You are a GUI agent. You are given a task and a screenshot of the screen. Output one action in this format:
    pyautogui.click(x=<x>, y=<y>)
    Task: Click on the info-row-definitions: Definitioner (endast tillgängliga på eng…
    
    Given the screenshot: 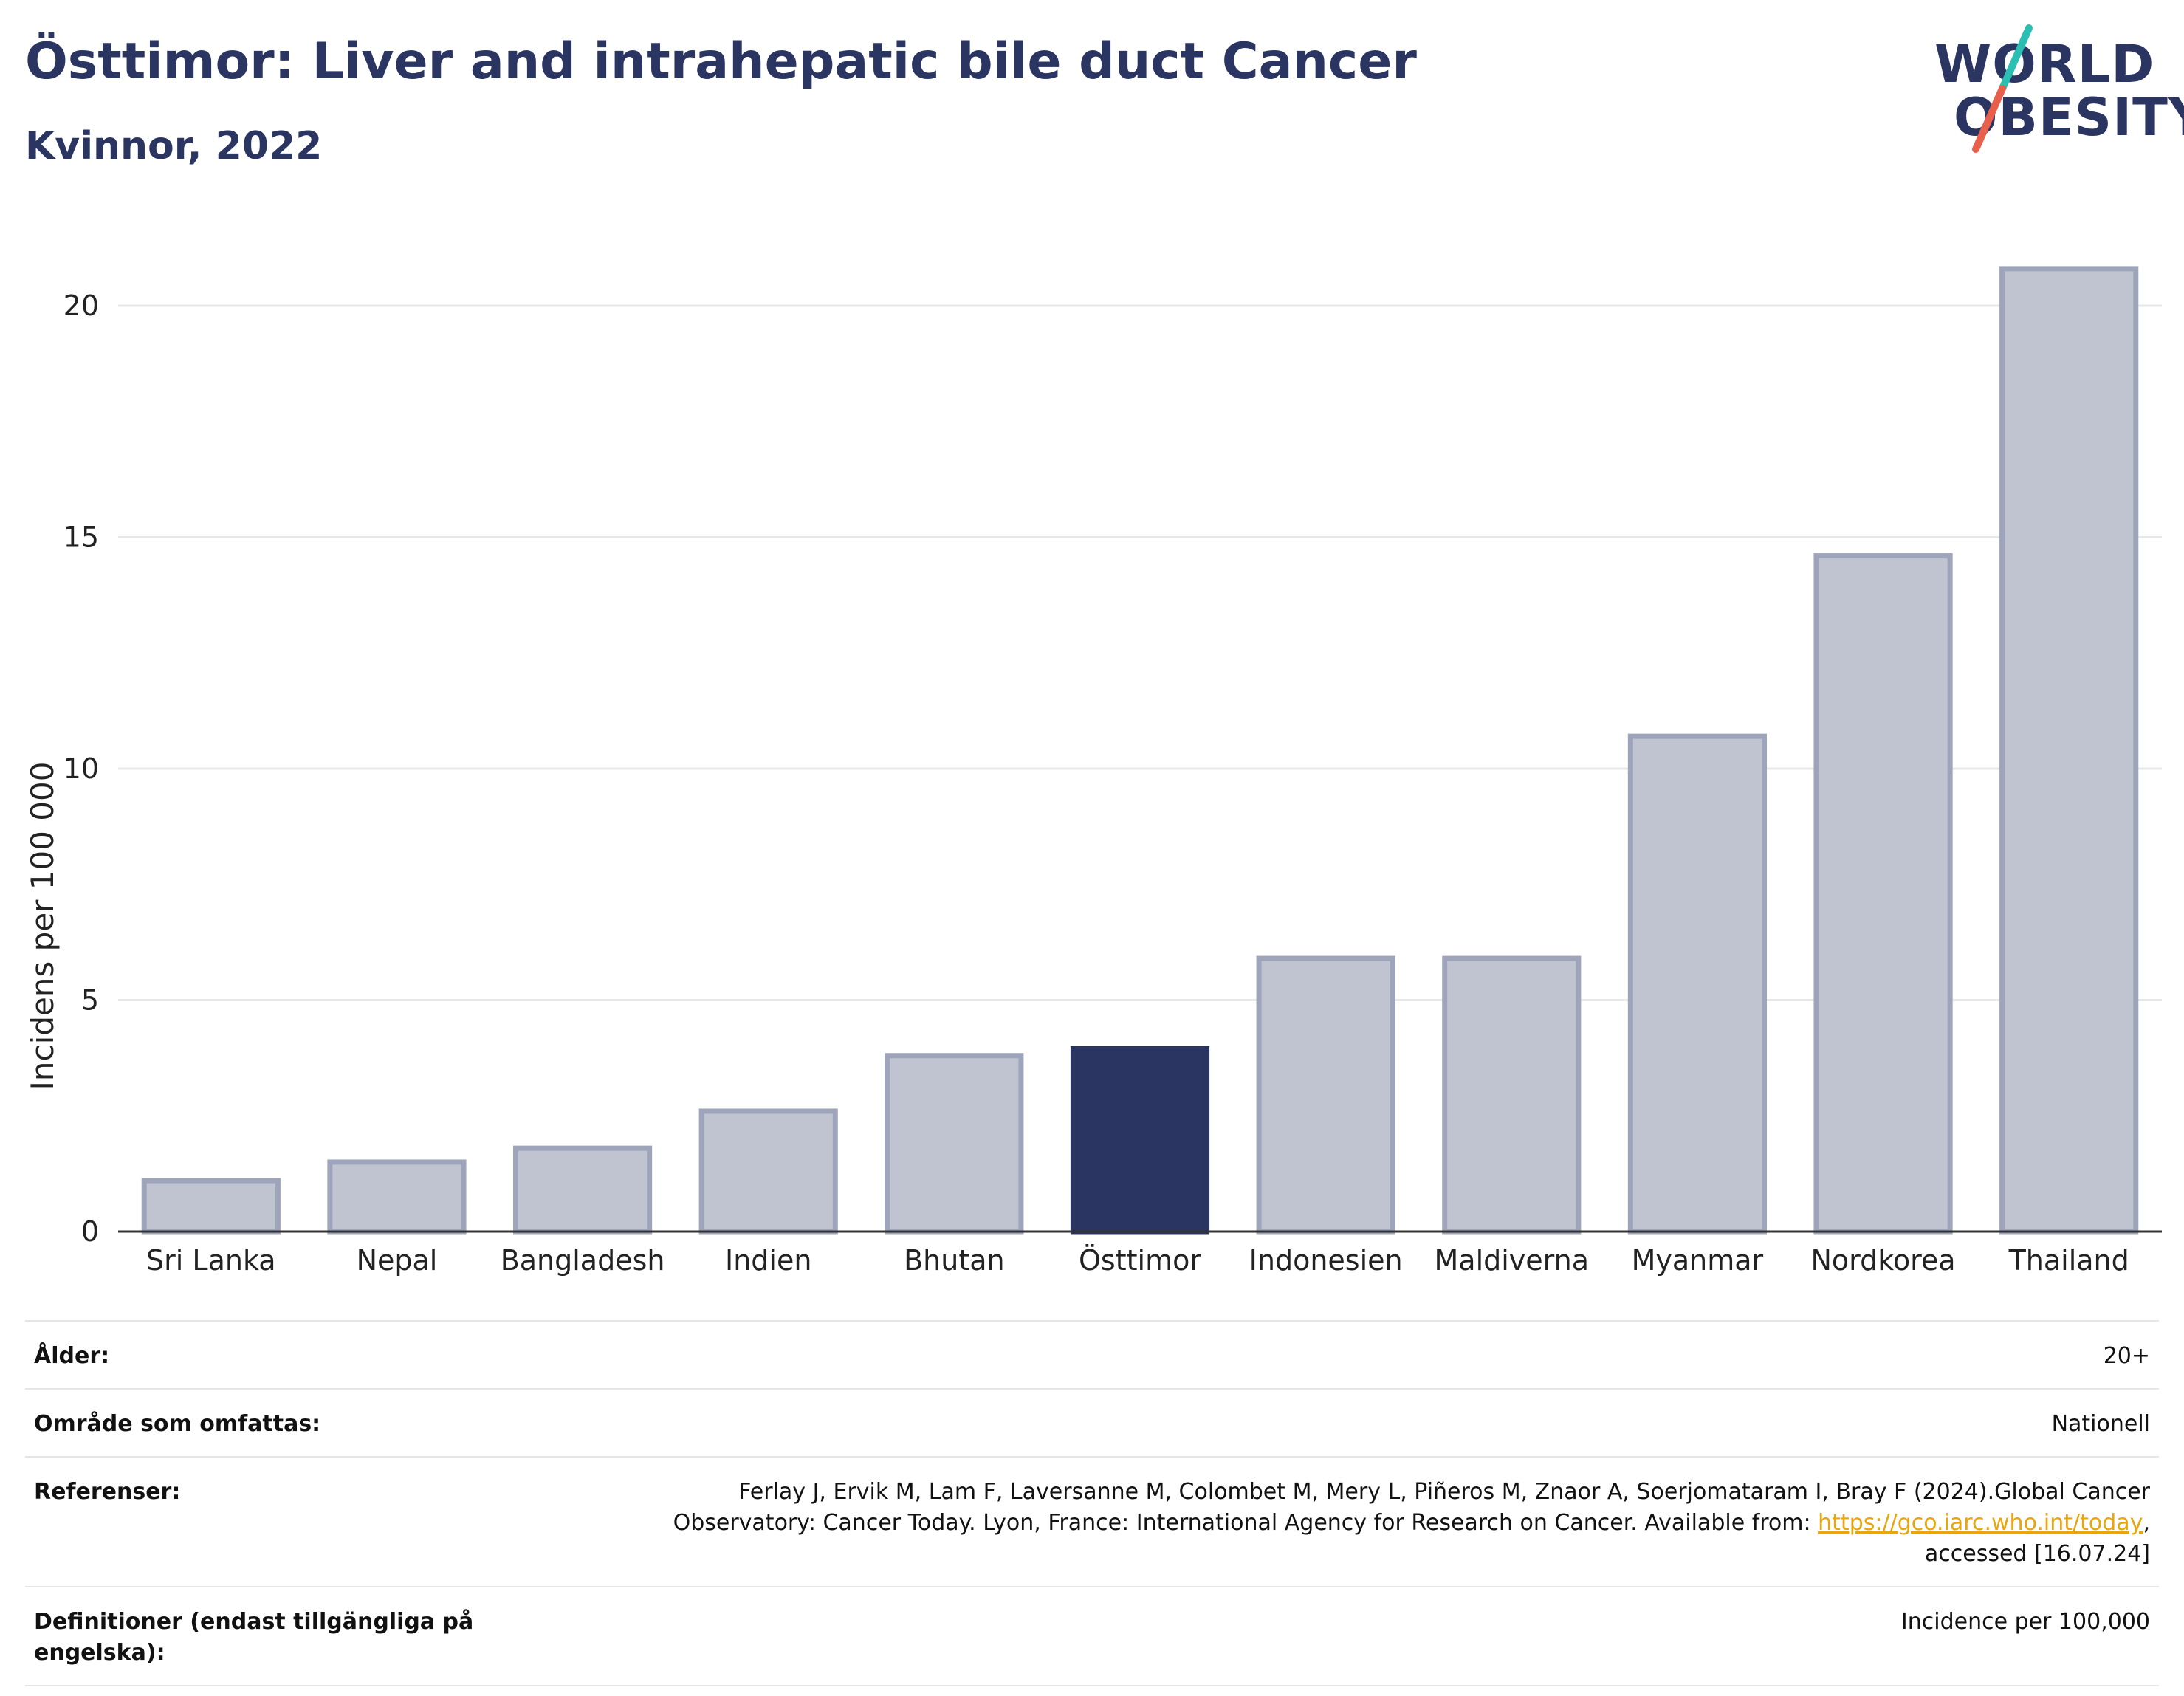 What is the action you would take?
    pyautogui.click(x=1092, y=1636)
    